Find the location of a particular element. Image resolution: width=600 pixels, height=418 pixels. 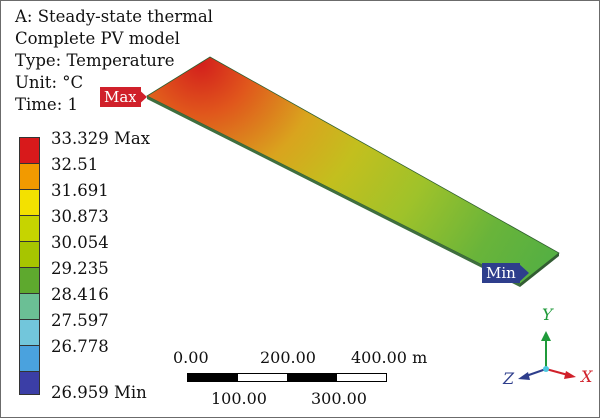

legend-label: 26.959 Min is located at coordinates (99, 392).